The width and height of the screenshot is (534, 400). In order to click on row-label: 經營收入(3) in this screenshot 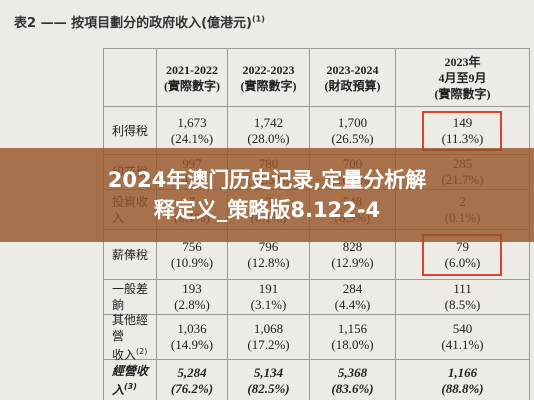, I will do `click(130, 380)`.